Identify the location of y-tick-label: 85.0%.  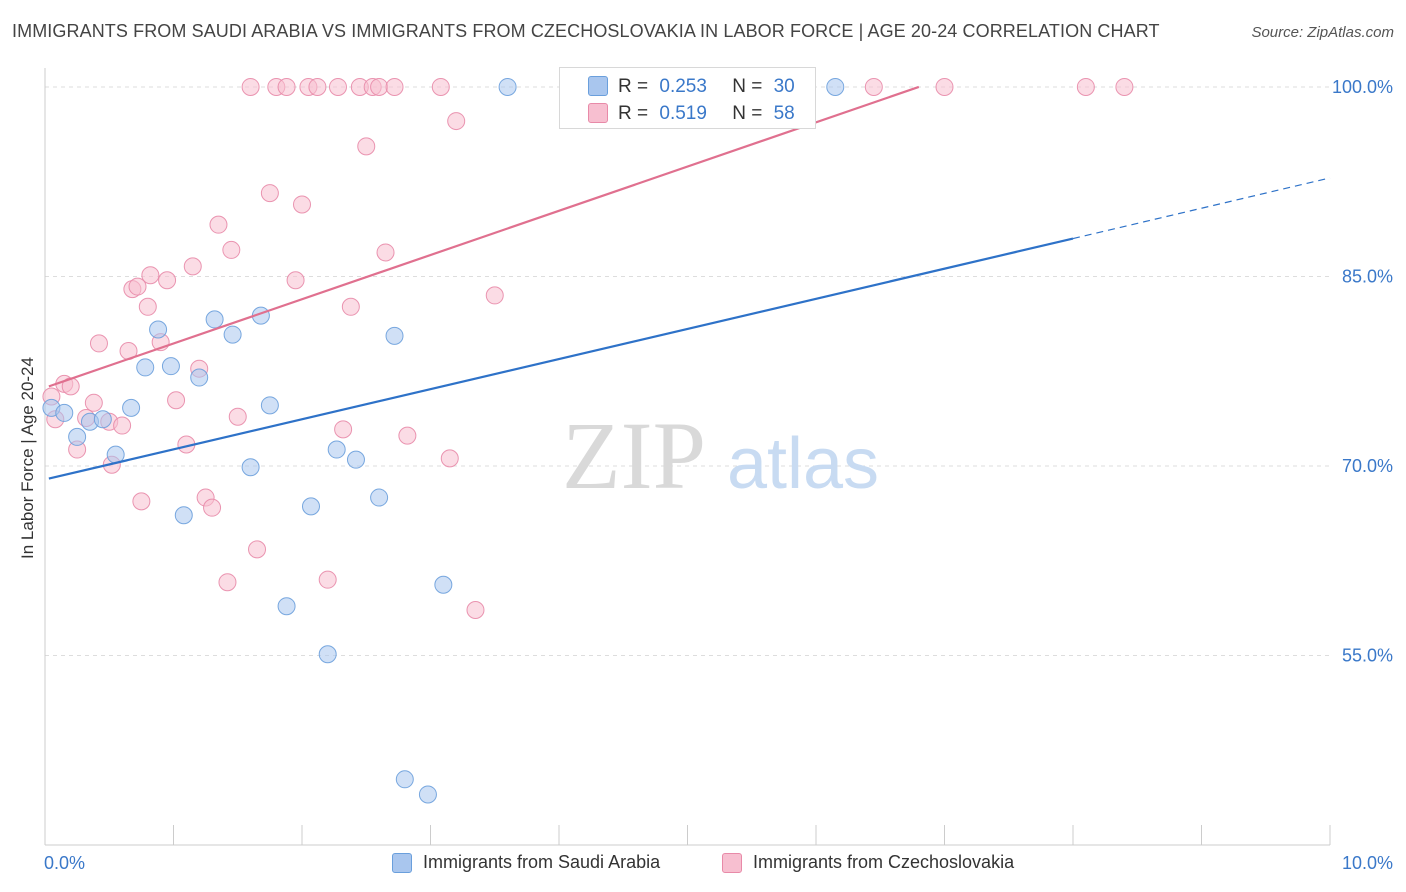
(1367, 276).